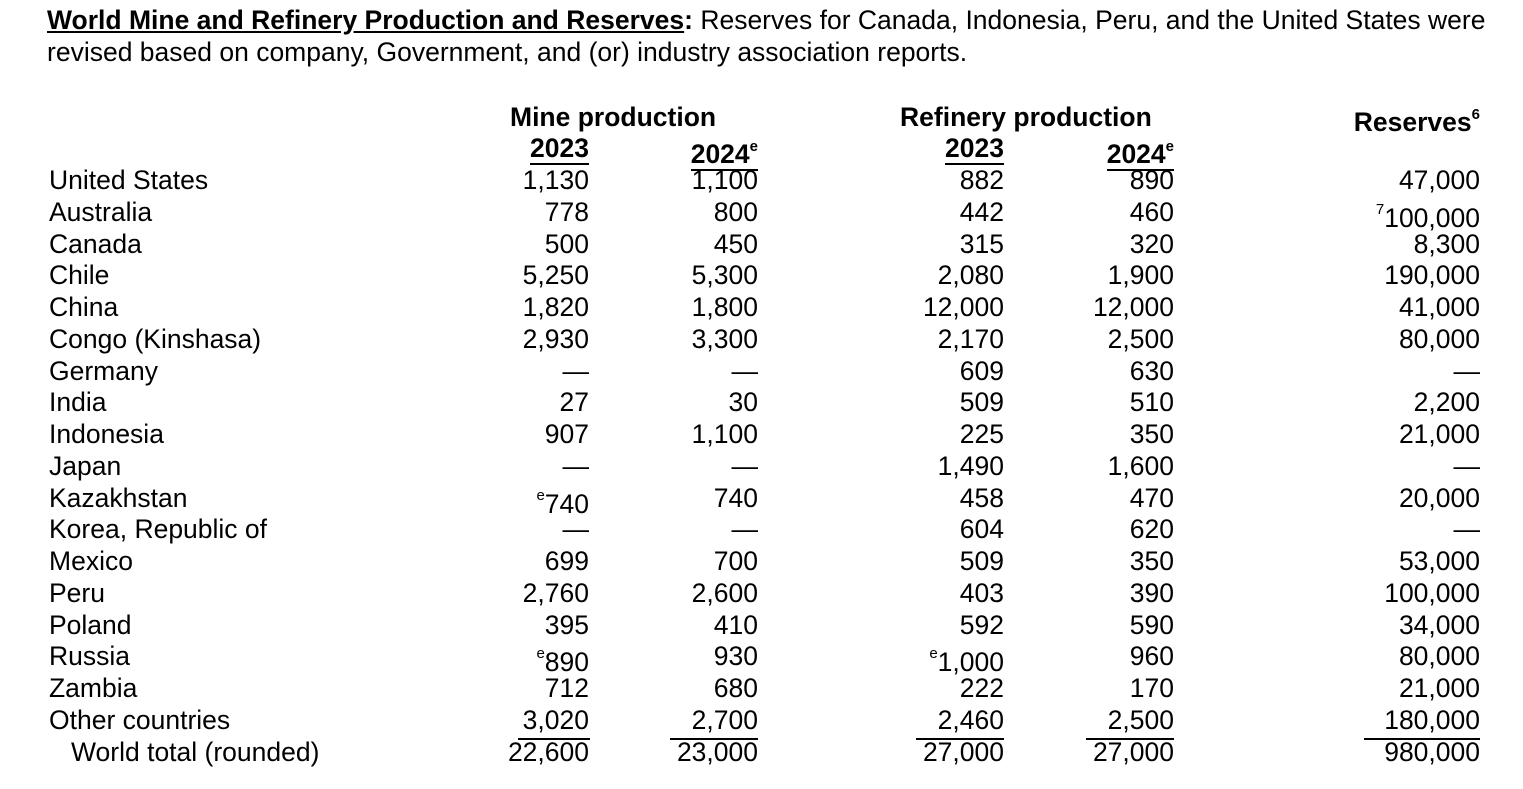  Describe the element at coordinates (735, 211) in the screenshot. I see `value-text: 800` at that location.